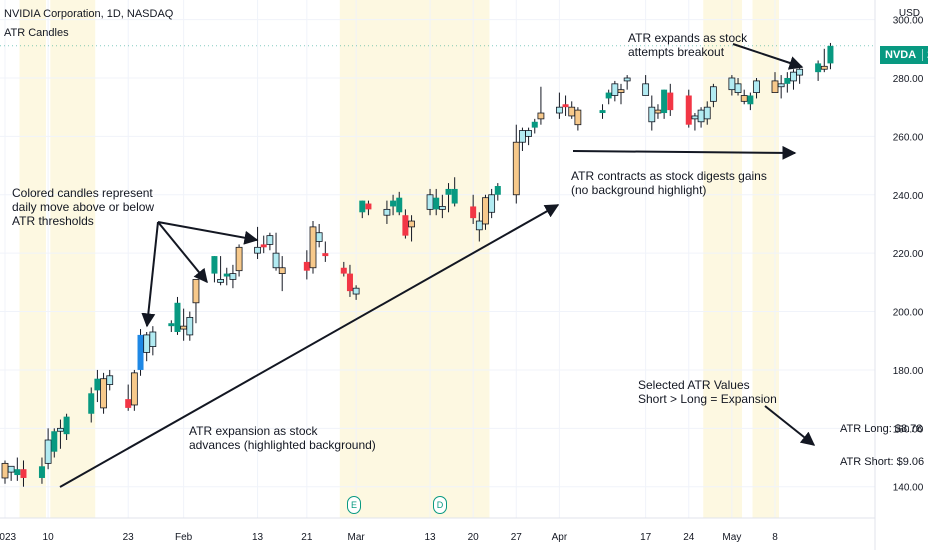 The height and width of the screenshot is (550, 932). Describe the element at coordinates (646, 537) in the screenshot. I see `x-tick-label: 17` at that location.